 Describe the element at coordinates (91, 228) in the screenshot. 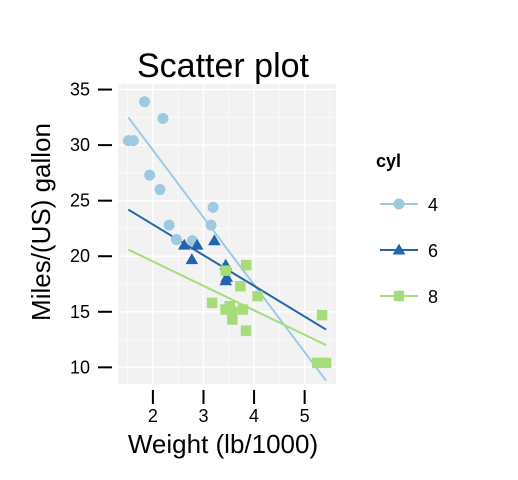

I see `y-axis: 10 15 20 25 30 35` at that location.